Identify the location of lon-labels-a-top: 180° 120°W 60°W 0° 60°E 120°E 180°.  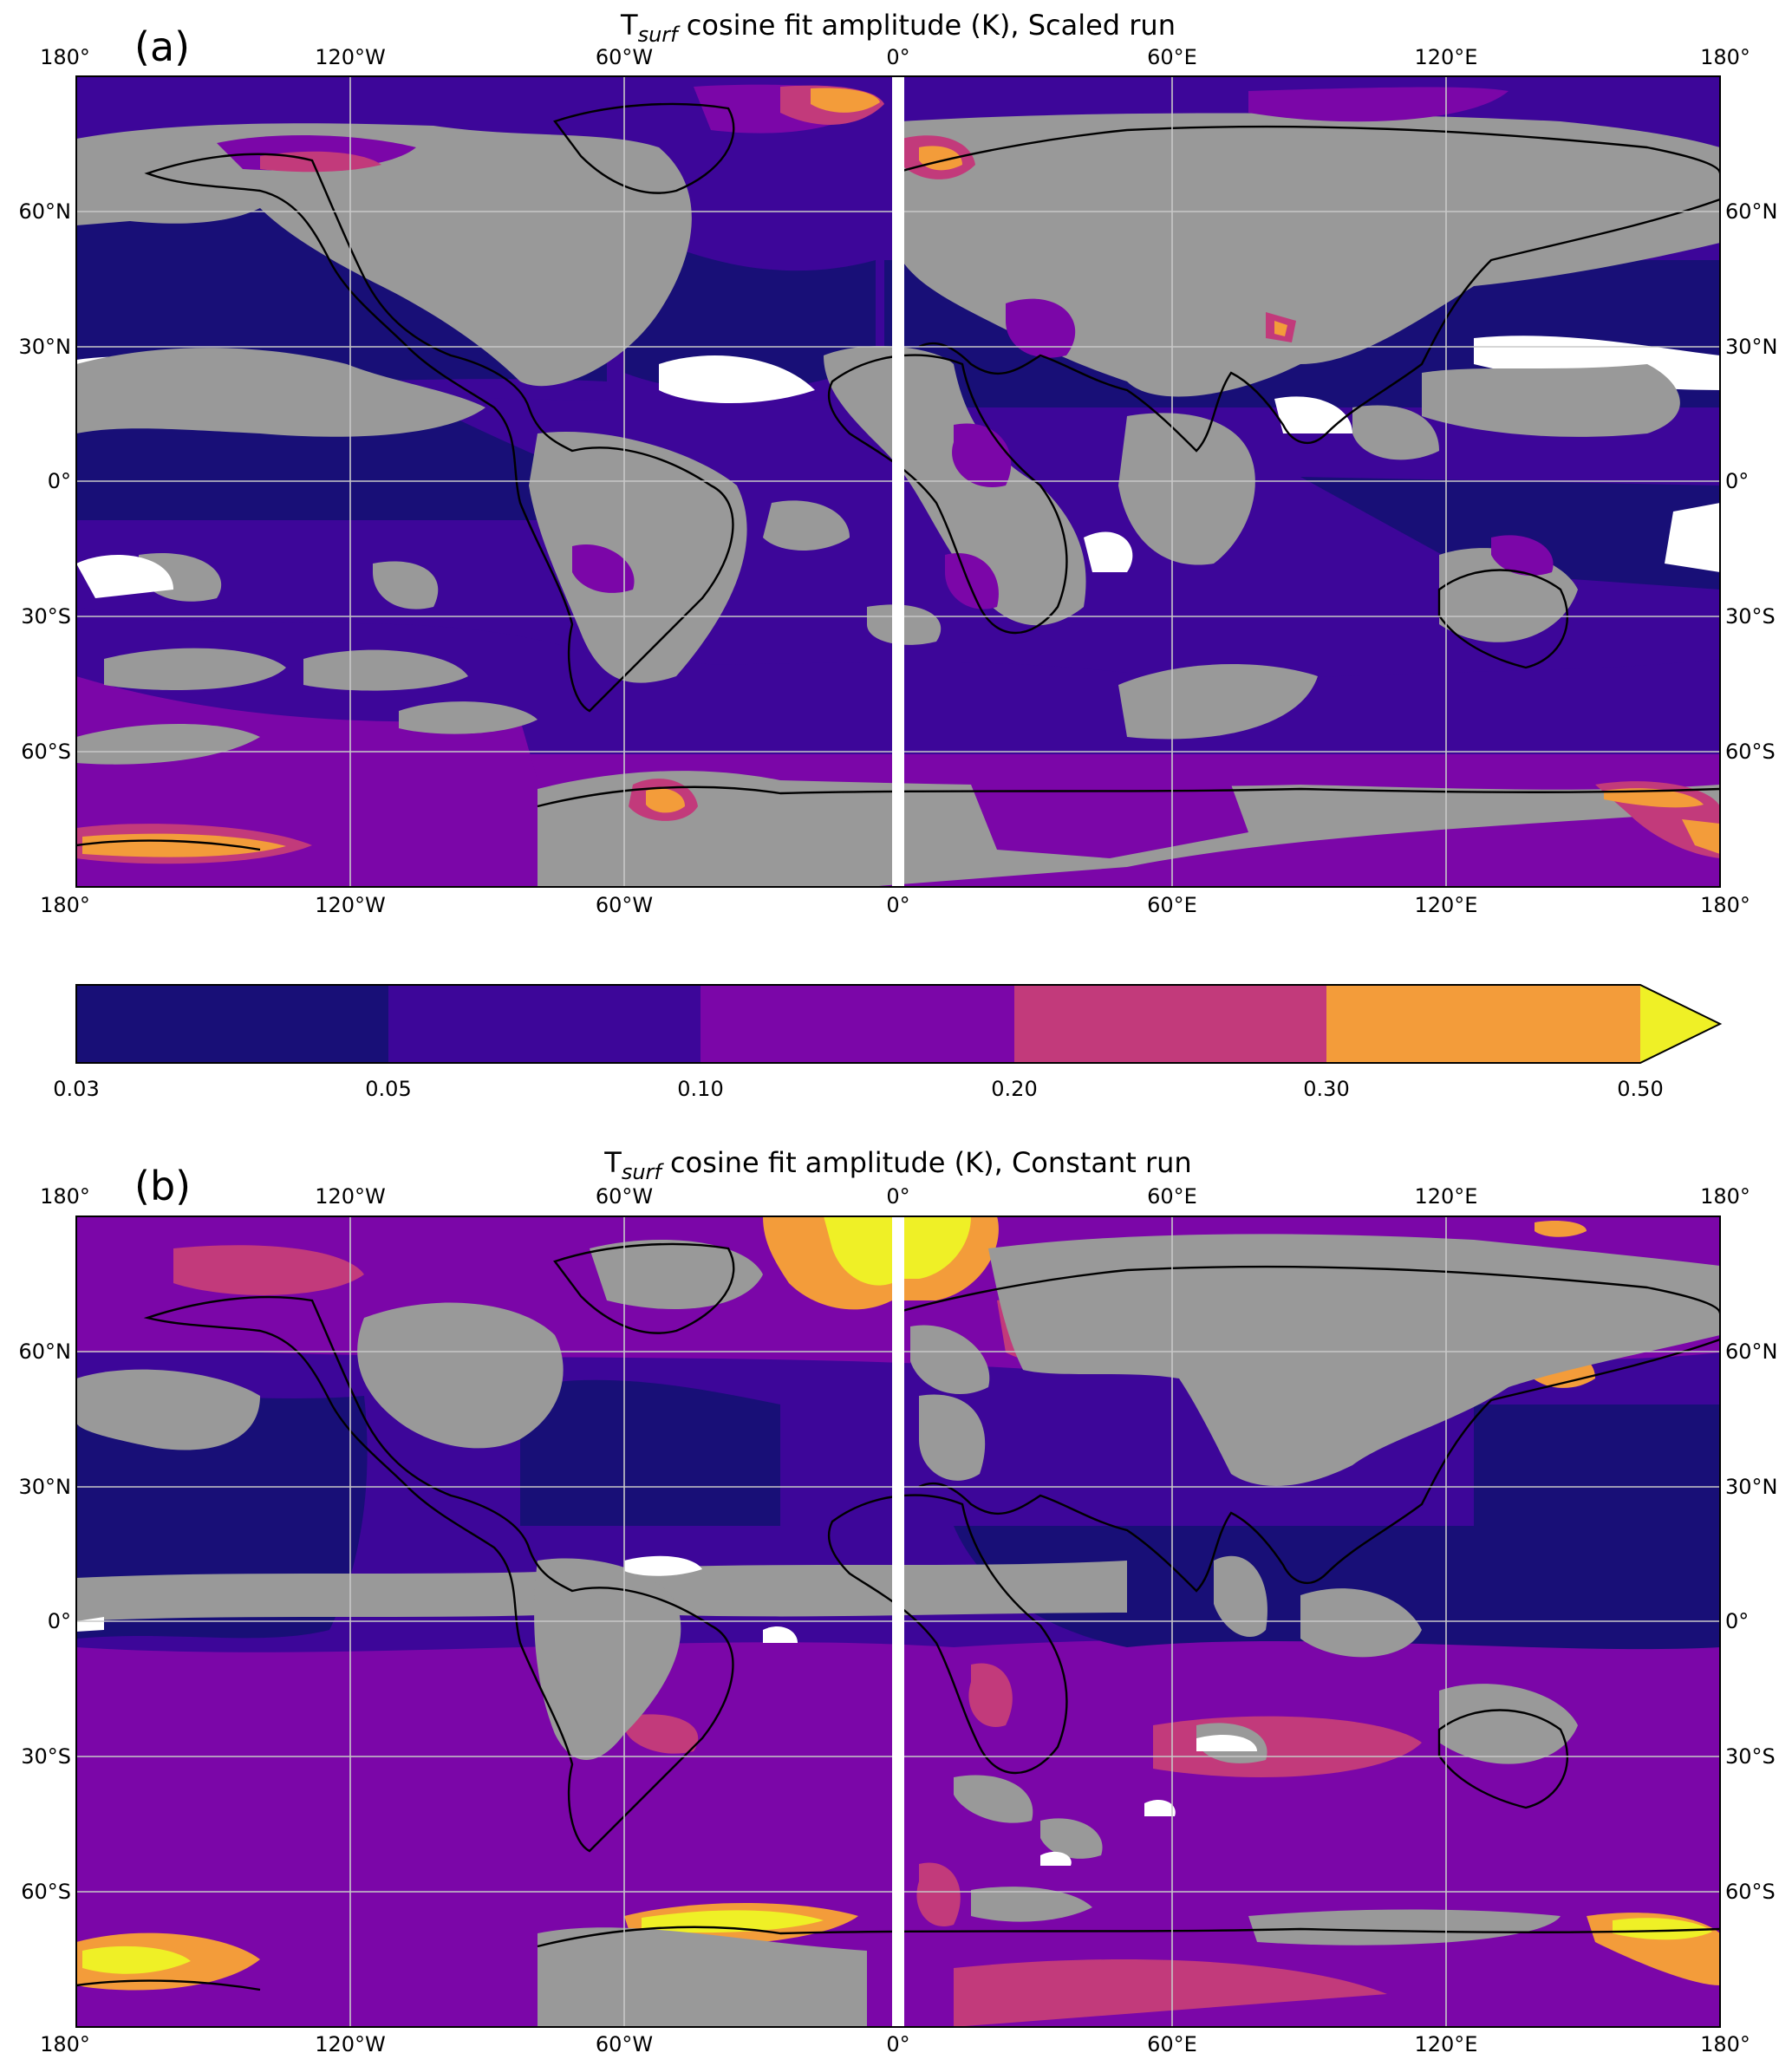
(895, 57).